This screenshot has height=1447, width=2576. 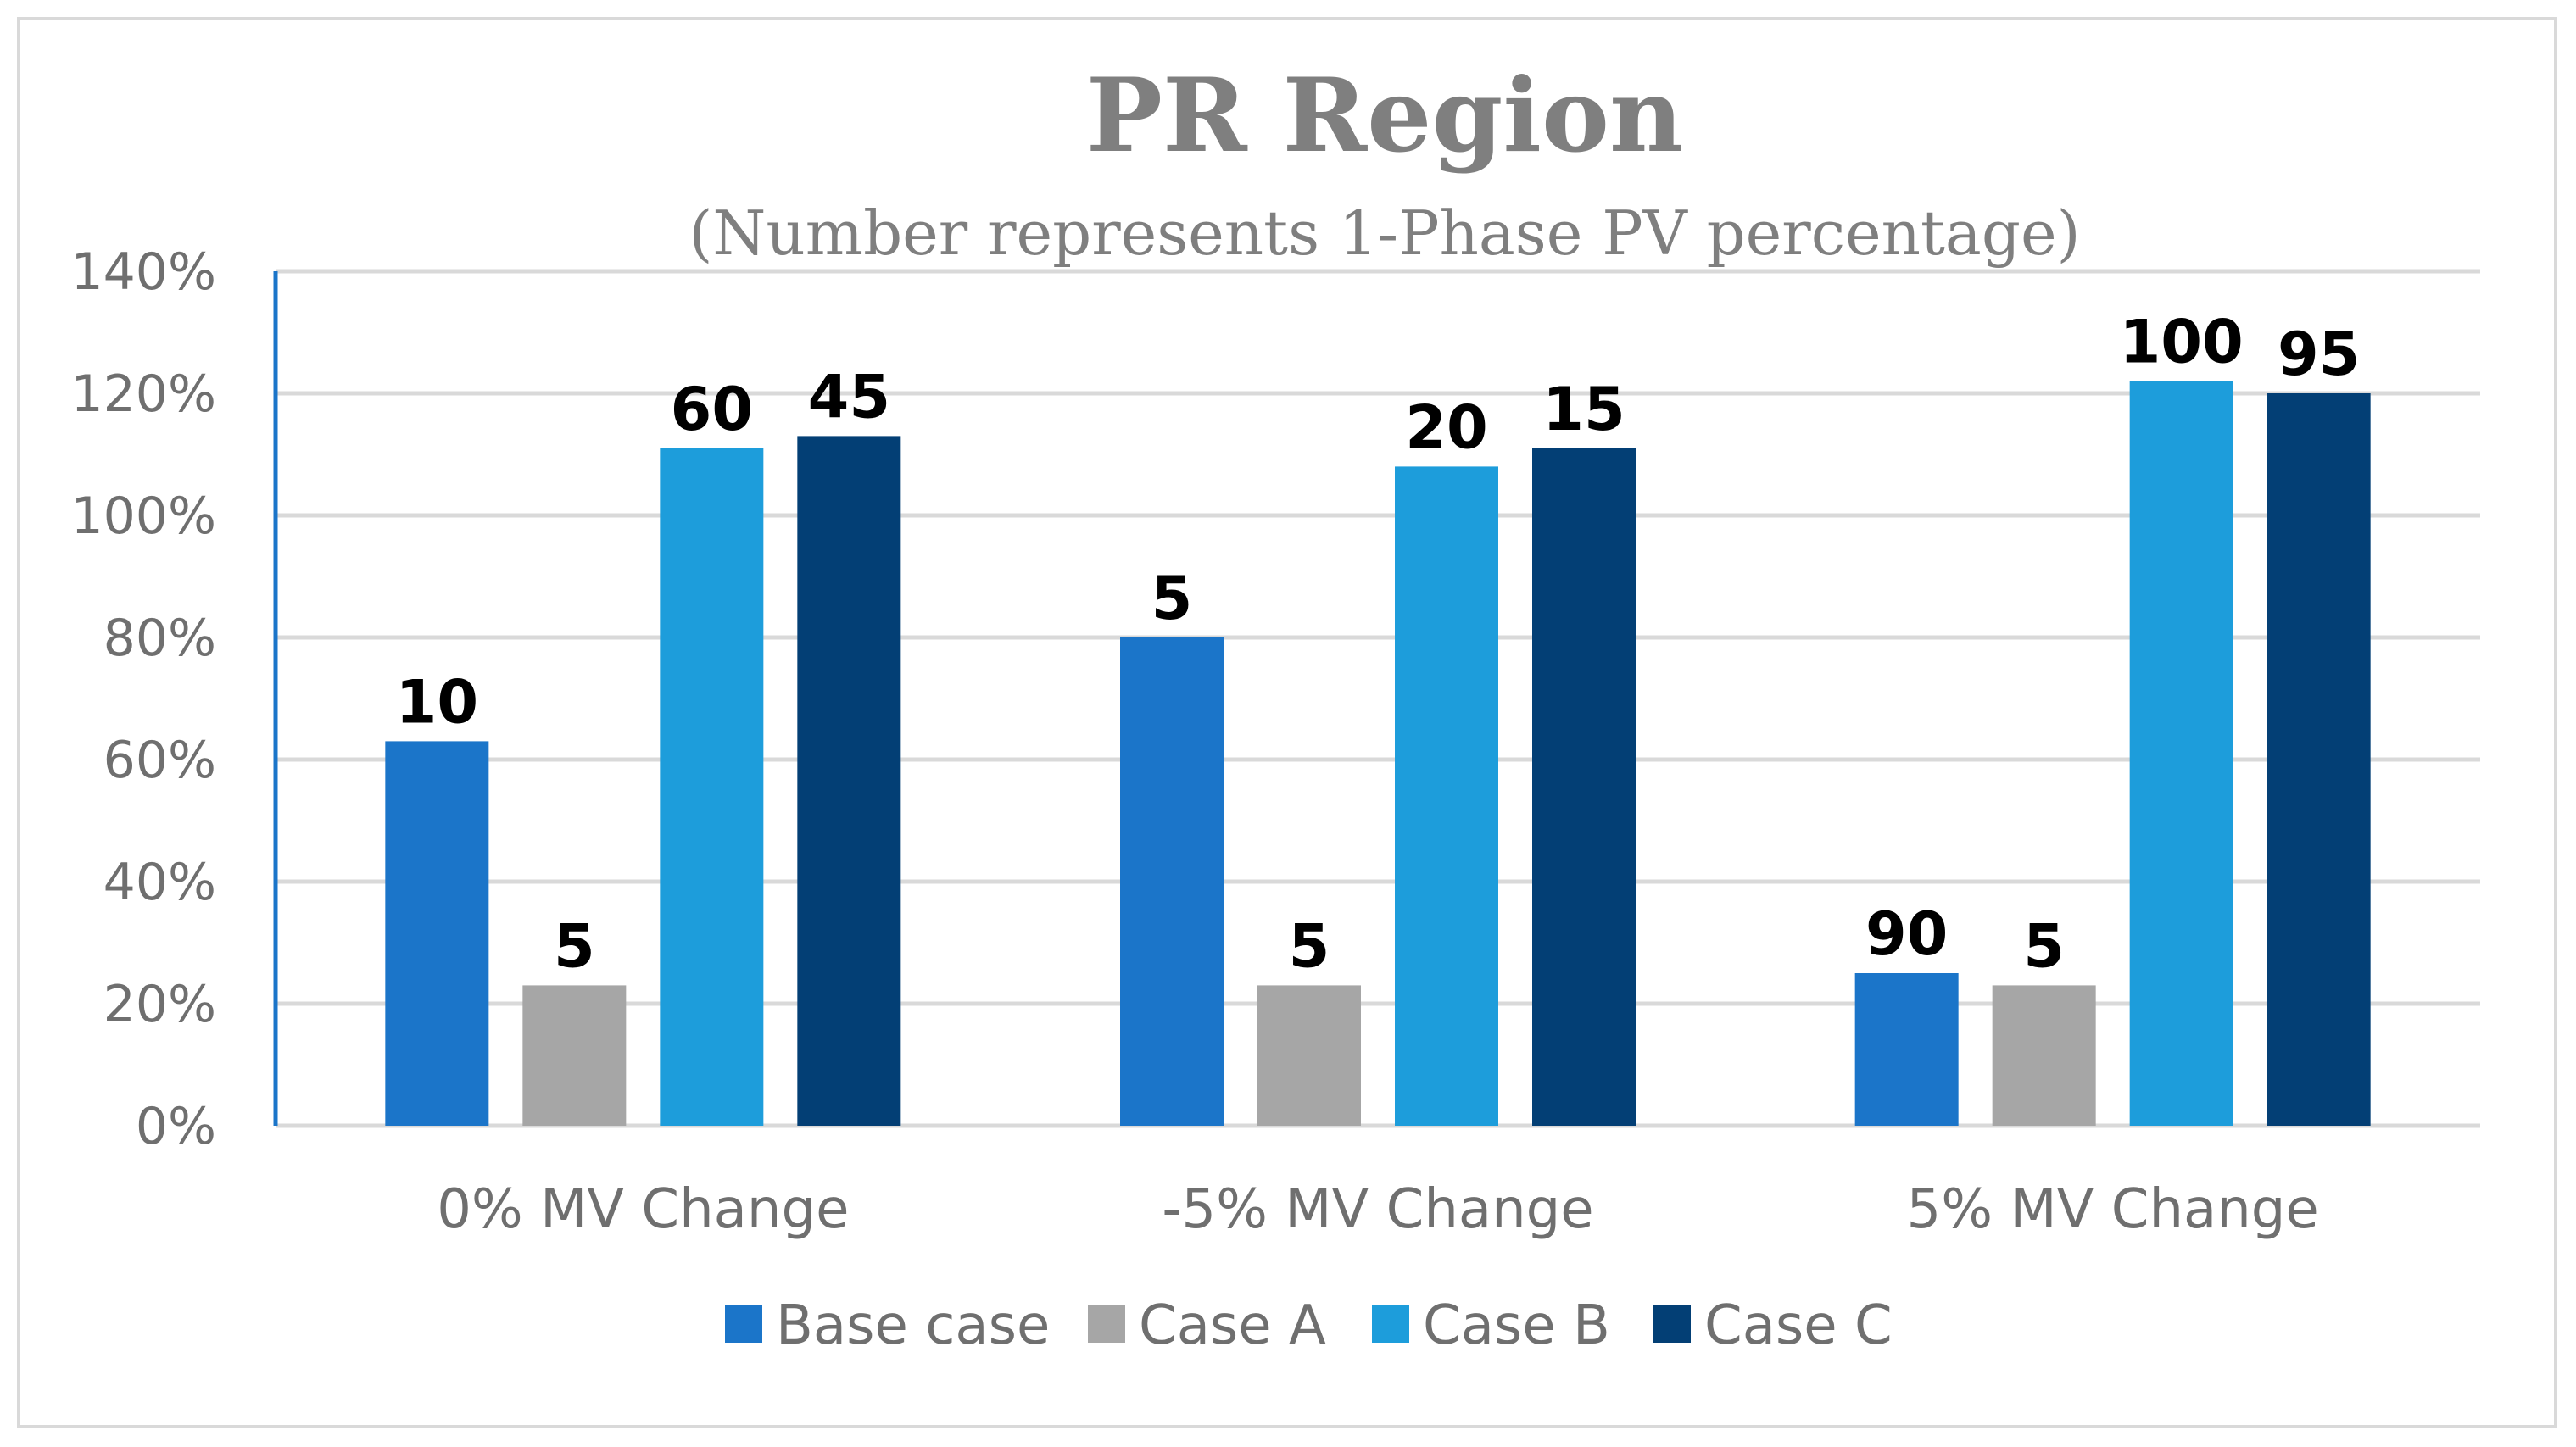 I want to click on data-label: 60, so click(x=712, y=409).